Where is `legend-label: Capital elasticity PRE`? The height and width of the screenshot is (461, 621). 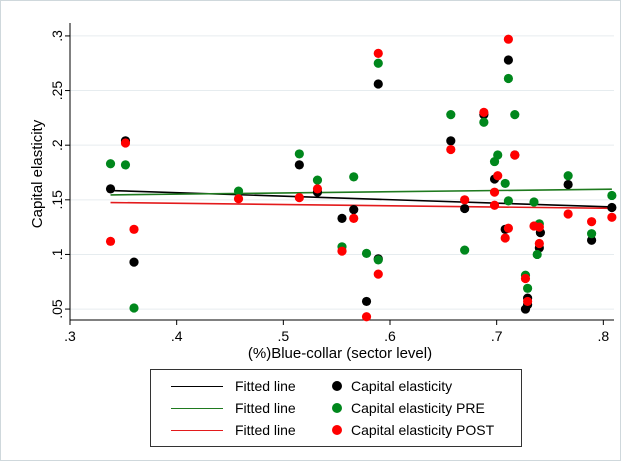 legend-label: Capital elasticity PRE is located at coordinates (418, 408).